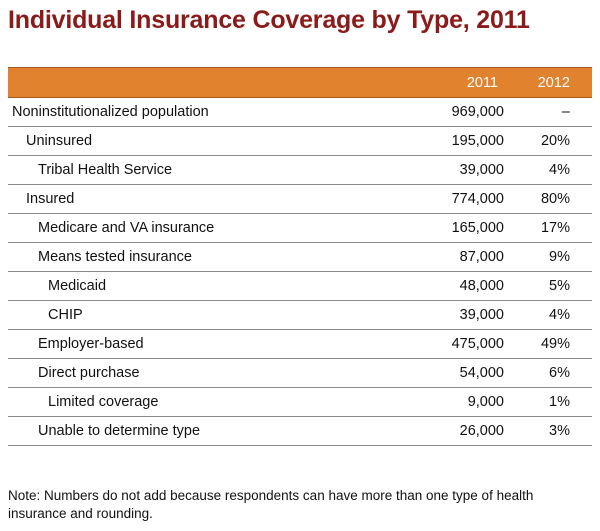 Image resolution: width=600 pixels, height=531 pixels. What do you see at coordinates (450, 199) in the screenshot?
I see `cell-2011: 774,000` at bounding box center [450, 199].